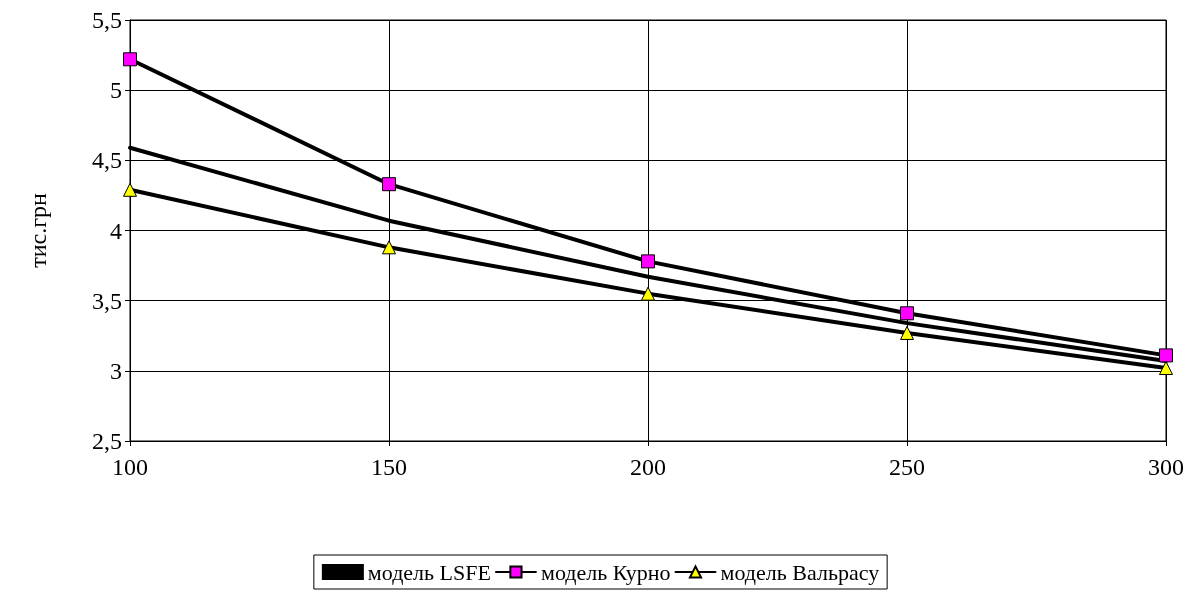 This screenshot has width=1201, height=601. I want to click on y-tick-label: 5, so click(116, 90).